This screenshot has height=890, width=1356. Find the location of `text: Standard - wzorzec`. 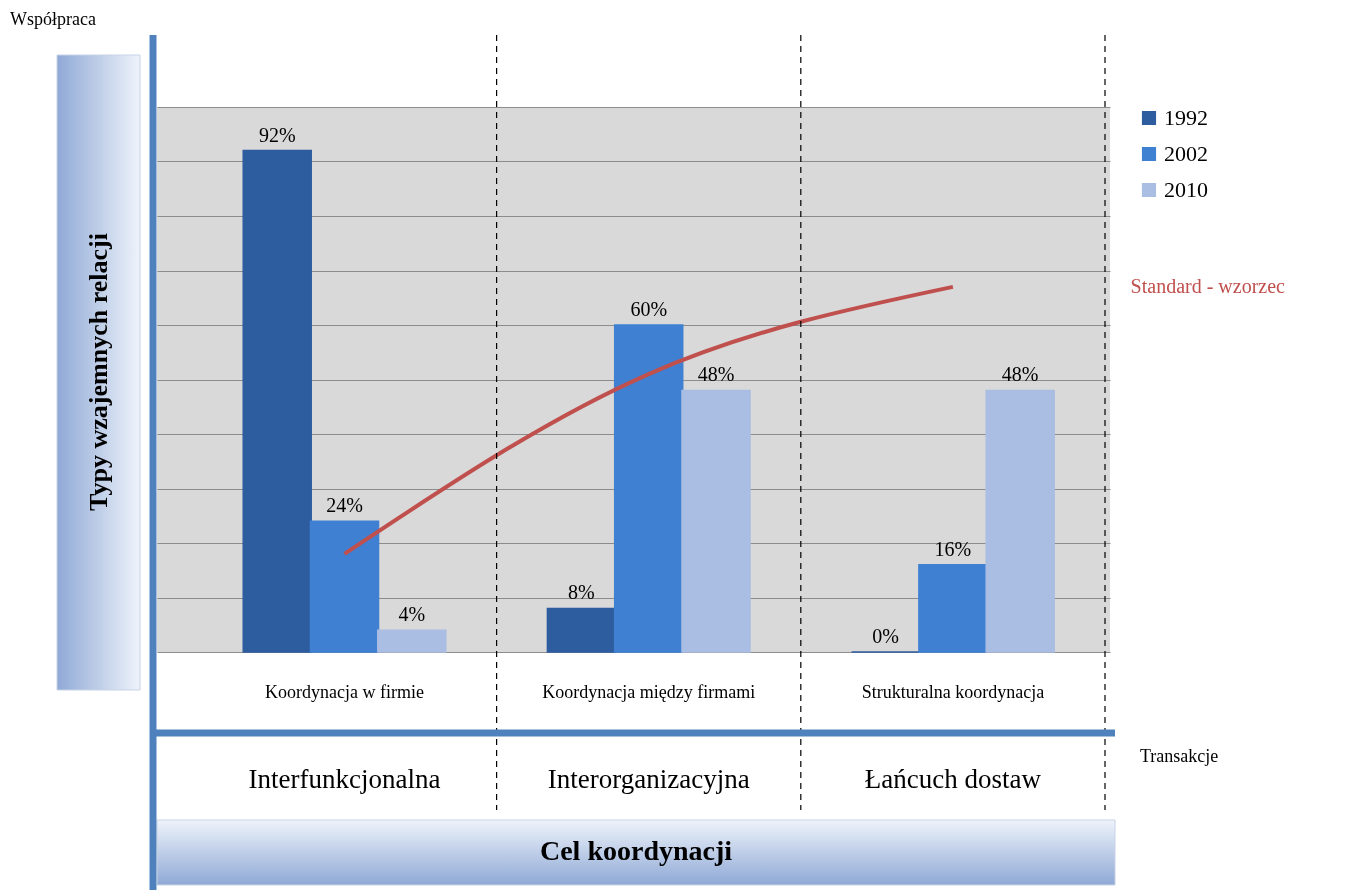

text: Standard - wzorzec is located at coordinates (1208, 285).